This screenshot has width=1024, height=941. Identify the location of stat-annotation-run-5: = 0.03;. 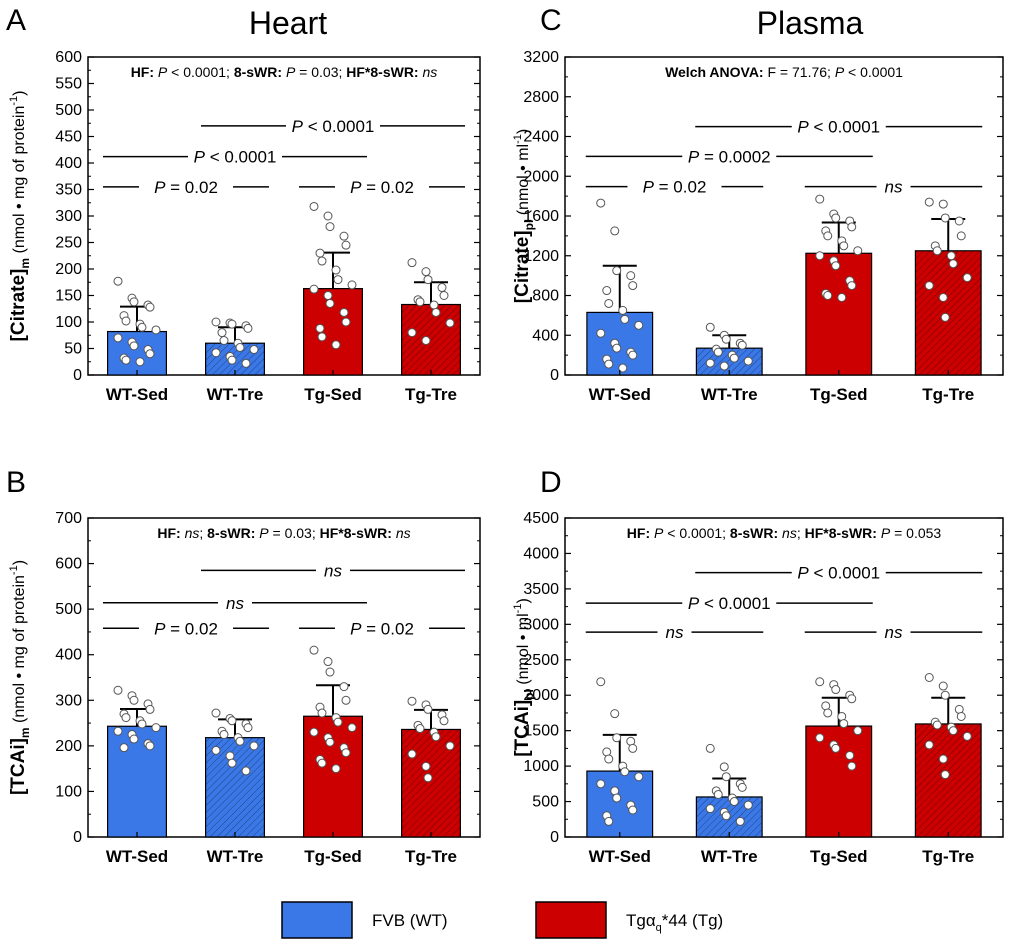
(320, 72).